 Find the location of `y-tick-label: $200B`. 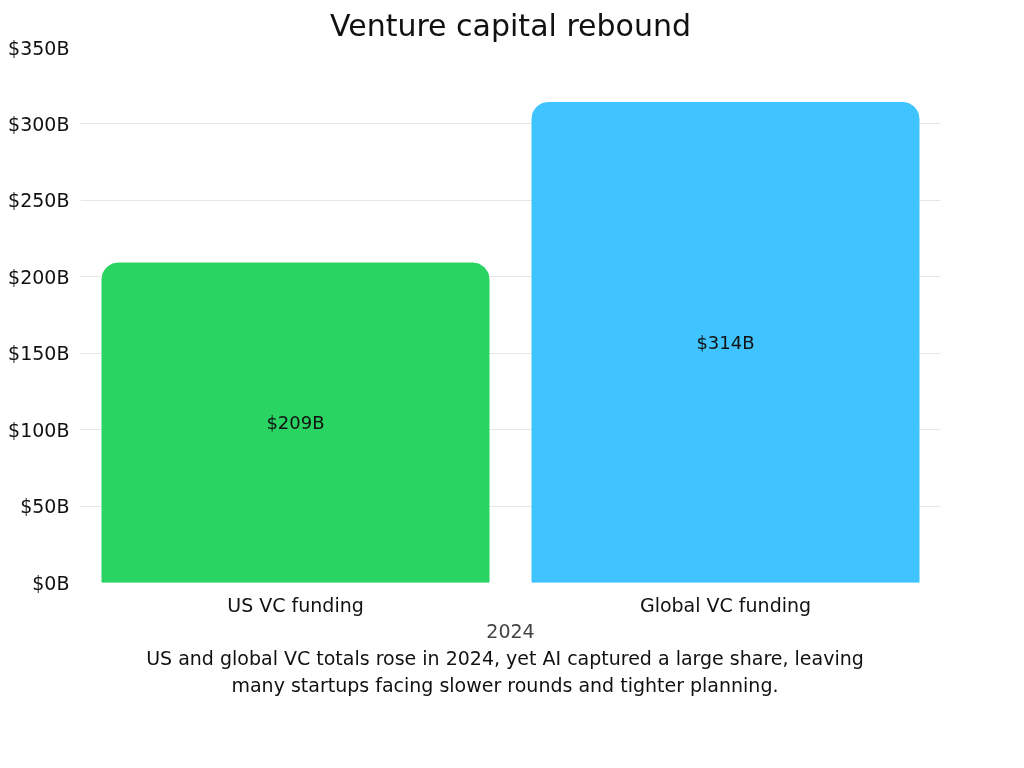

y-tick-label: $200B is located at coordinates (39, 276).